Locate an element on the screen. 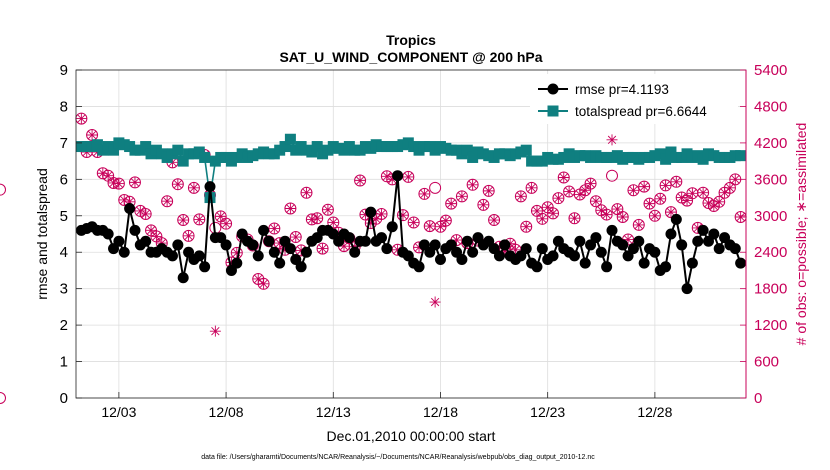 This screenshot has width=830, height=470. y-tick-label: 2 is located at coordinates (64, 325).